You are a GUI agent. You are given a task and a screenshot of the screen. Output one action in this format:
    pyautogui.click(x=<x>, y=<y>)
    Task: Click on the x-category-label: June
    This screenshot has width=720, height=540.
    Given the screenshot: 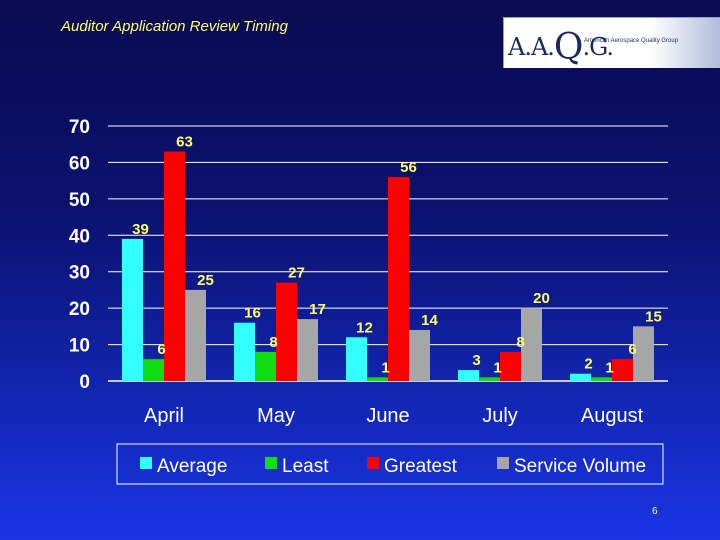 What is the action you would take?
    pyautogui.click(x=387, y=416)
    